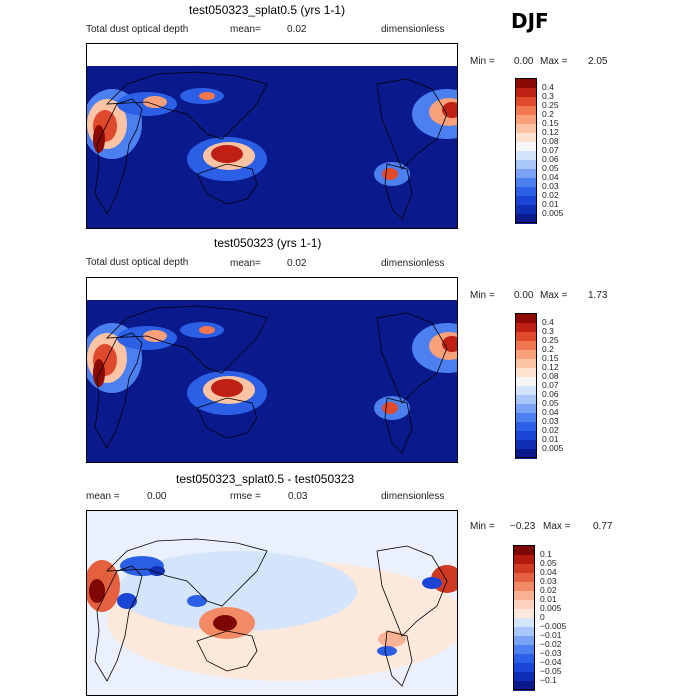 This screenshot has width=700, height=700. I want to click on colorbar-tick-label: 0.3, so click(548, 330).